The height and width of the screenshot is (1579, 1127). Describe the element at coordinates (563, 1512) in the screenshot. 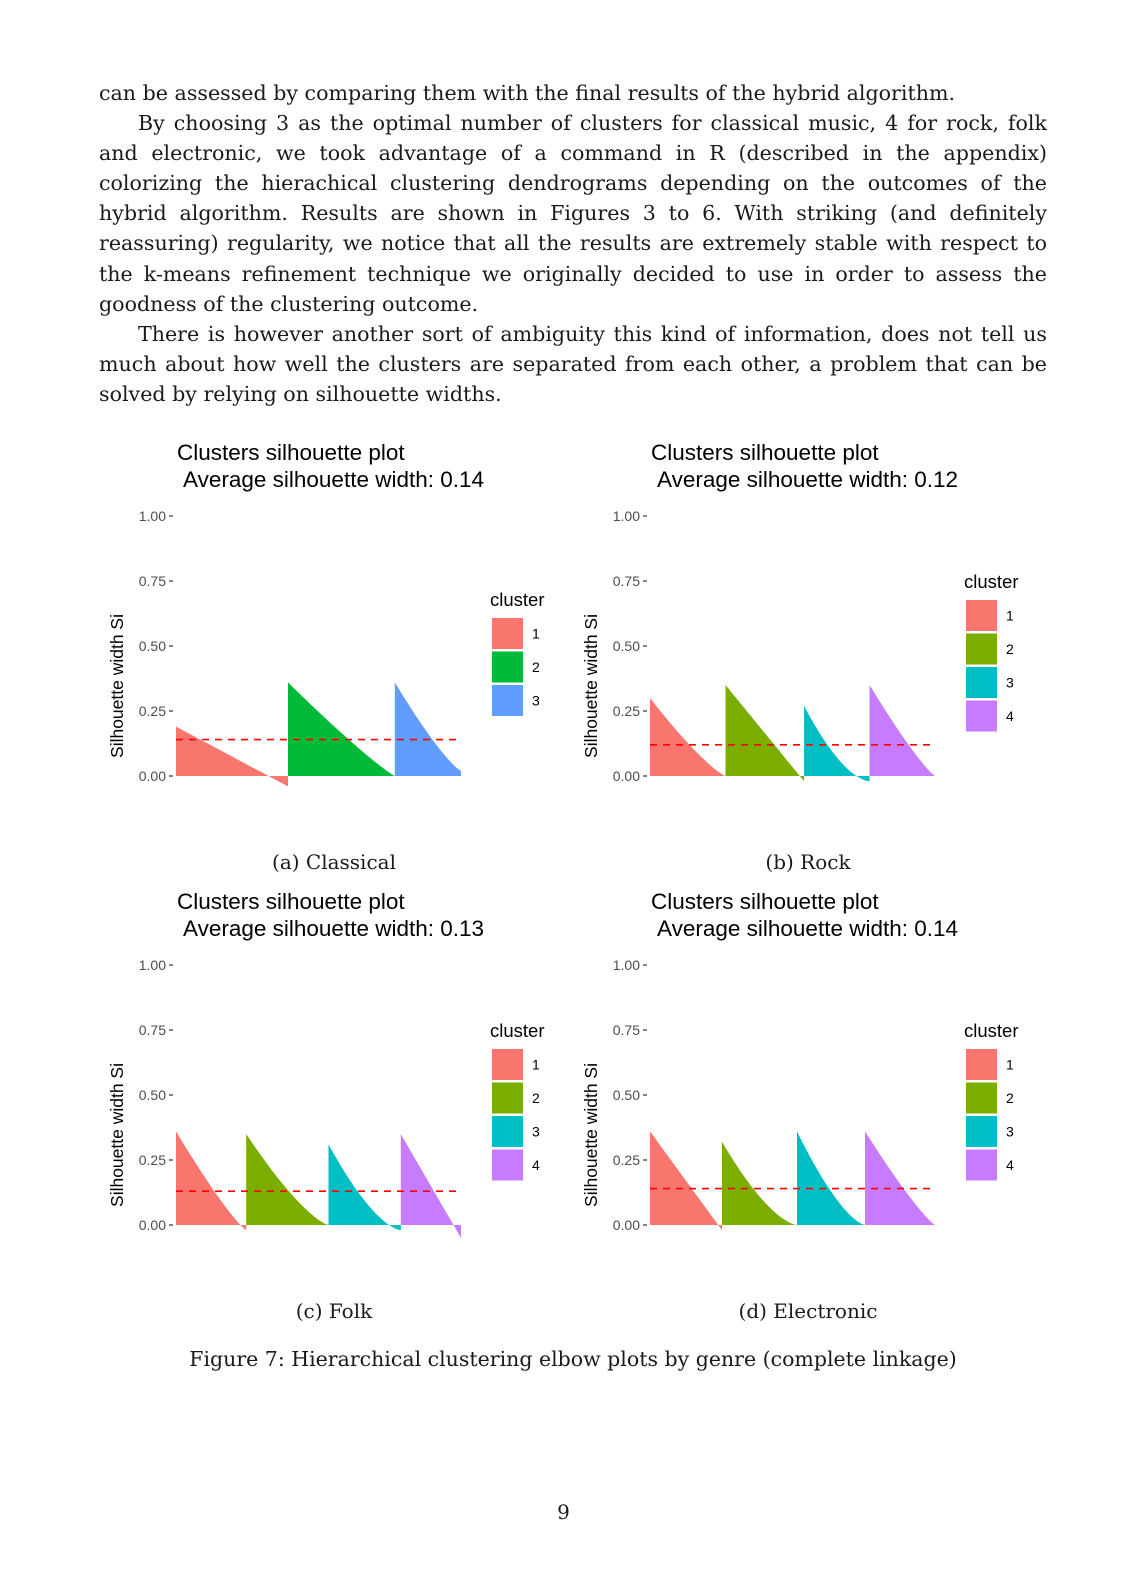

I see `page-number: 9` at that location.